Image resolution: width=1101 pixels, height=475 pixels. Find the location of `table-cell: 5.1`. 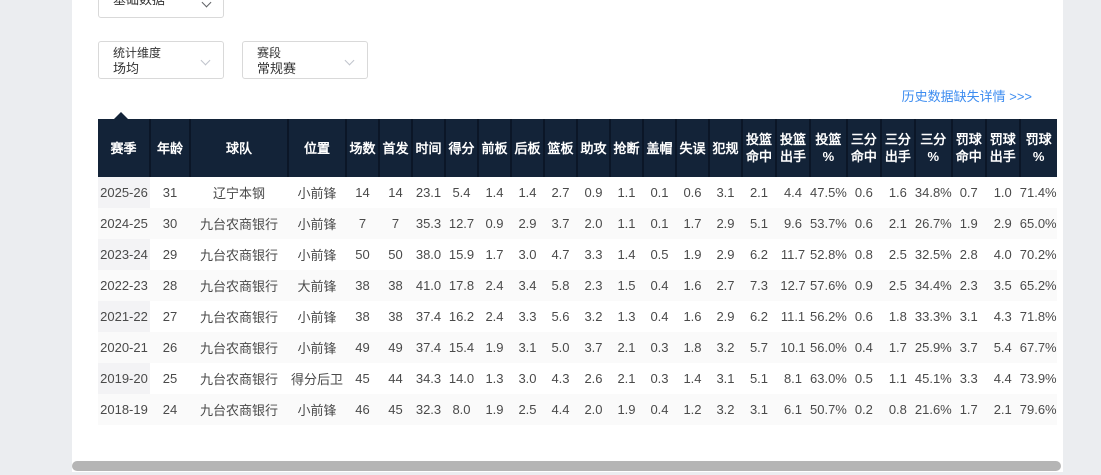

table-cell: 5.1 is located at coordinates (759, 223).